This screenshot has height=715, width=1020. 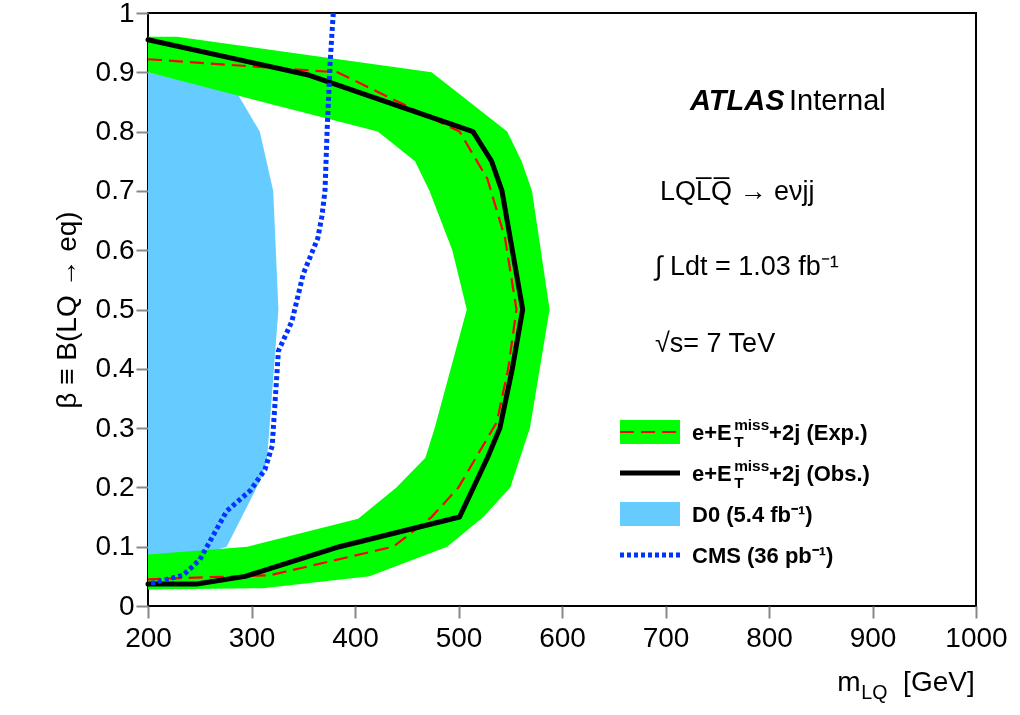 I want to click on annotation: ∫ Ldt = 1.03 fb⁻¹, so click(x=746, y=266).